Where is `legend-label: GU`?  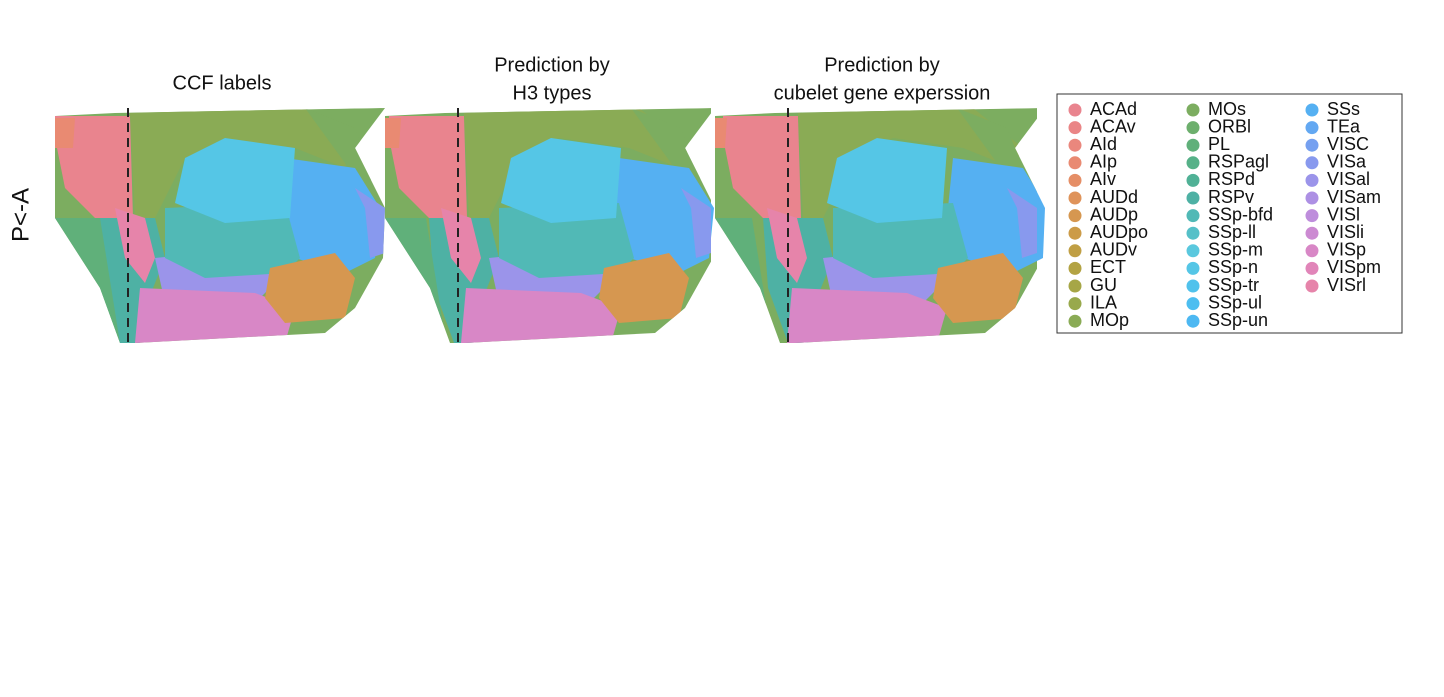
legend-label: GU is located at coordinates (1103, 285).